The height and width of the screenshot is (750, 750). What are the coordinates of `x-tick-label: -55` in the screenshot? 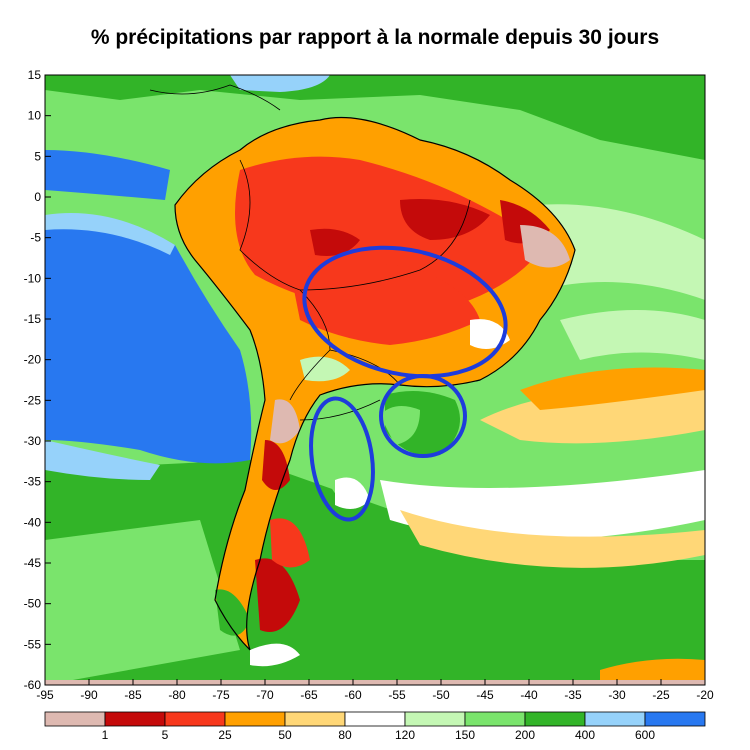 It's located at (397, 695).